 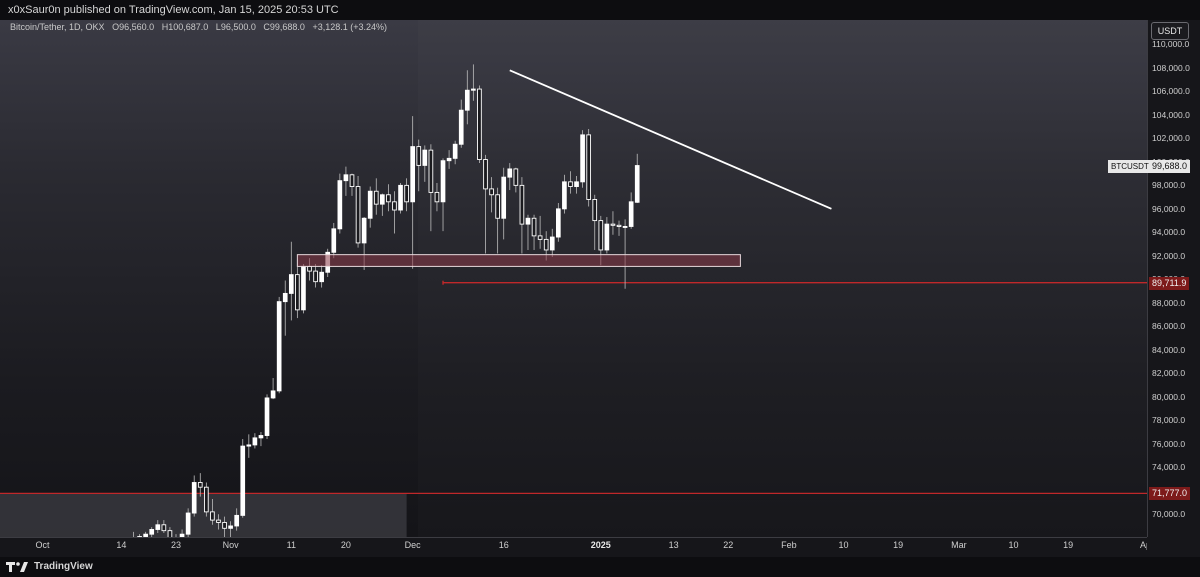 I want to click on price-tick-label: 98,000.0, so click(x=1169, y=185).